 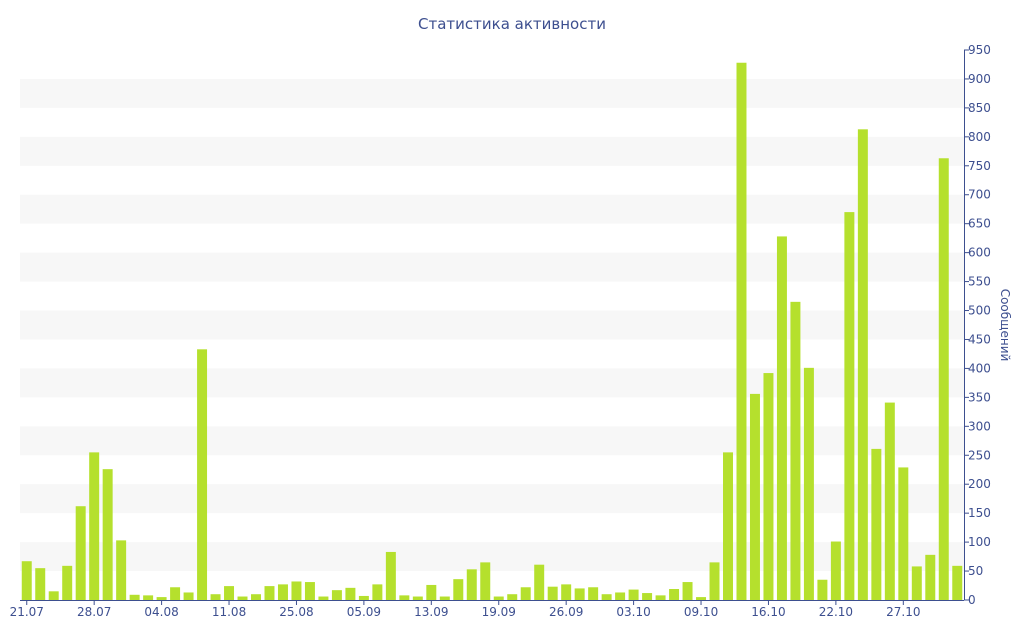 What do you see at coordinates (979, 484) in the screenshot?
I see `y-tick-label: 200` at bounding box center [979, 484].